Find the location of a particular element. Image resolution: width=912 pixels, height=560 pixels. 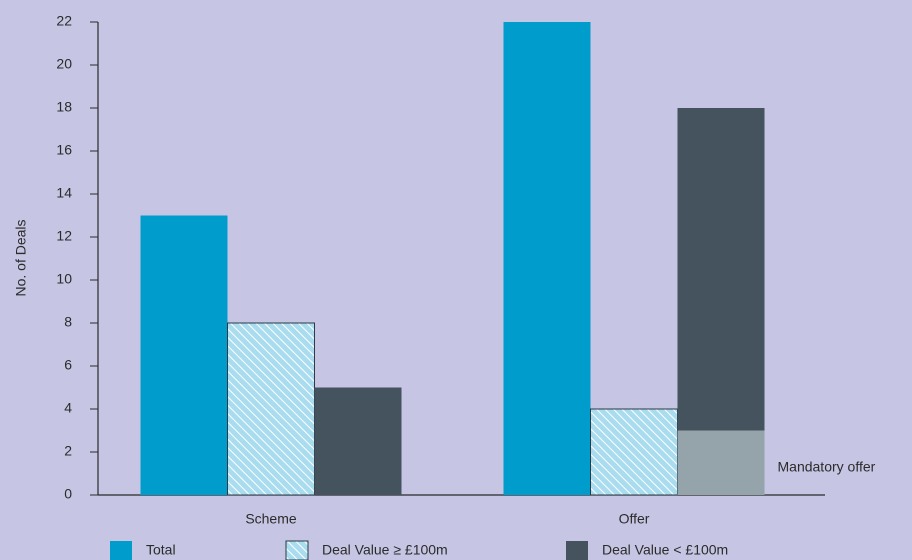

bar-annotation: Mandatory offer is located at coordinates (827, 466).